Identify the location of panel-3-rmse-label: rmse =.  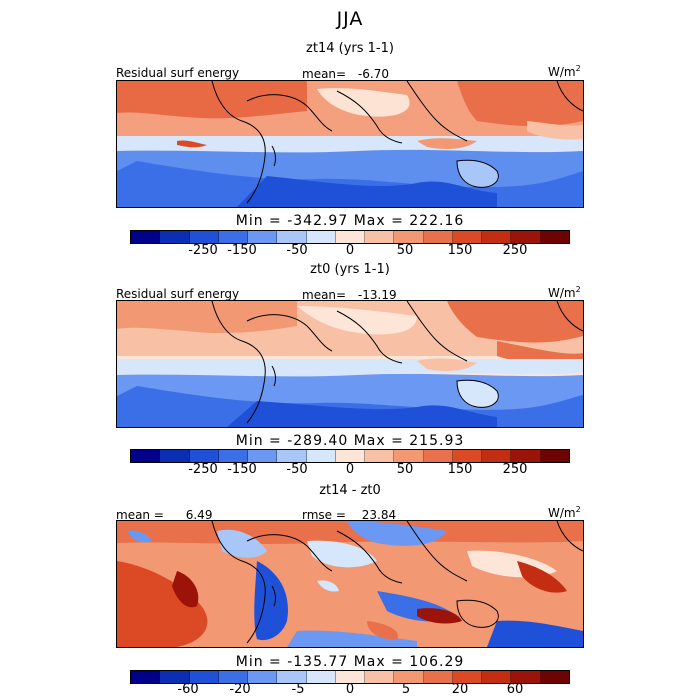
(324, 515).